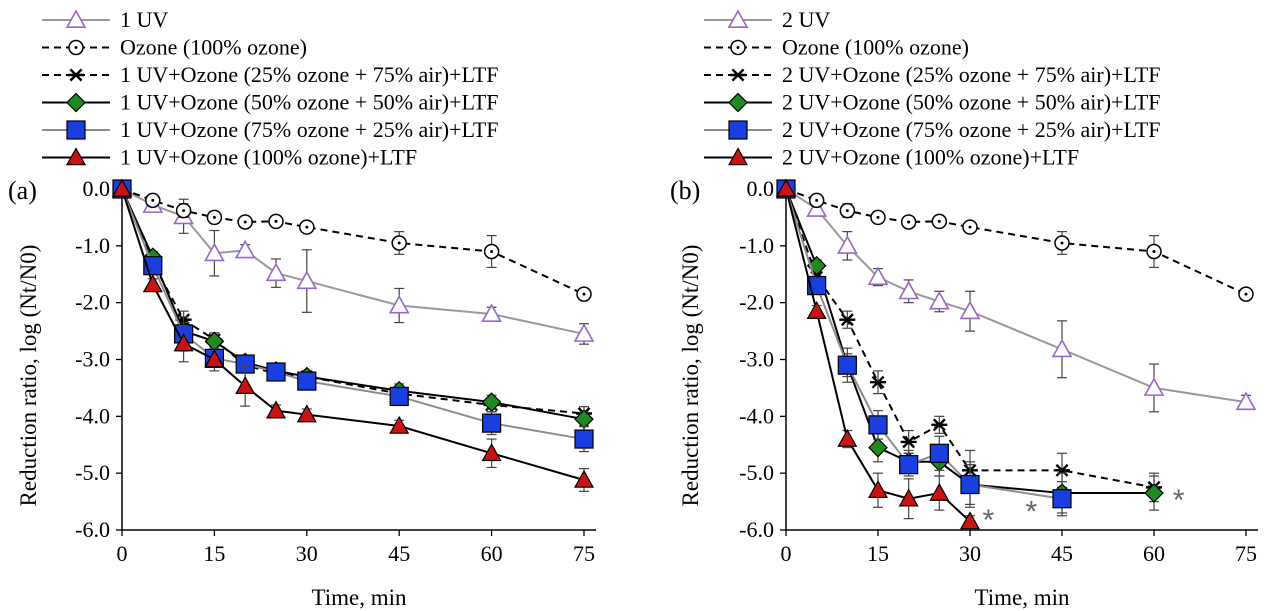 The width and height of the screenshot is (1276, 611). Describe the element at coordinates (930, 157) in the screenshot. I see `legend-label: 2 UV+Ozone (100% ozone)+LTF` at that location.